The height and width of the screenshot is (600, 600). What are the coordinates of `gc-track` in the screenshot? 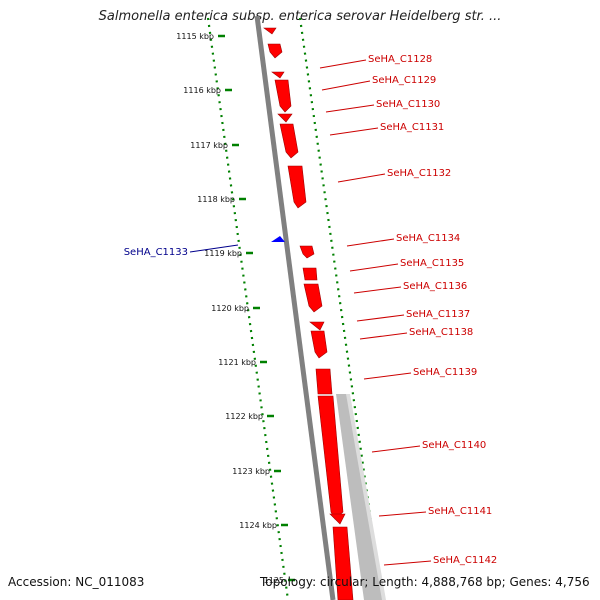 It's located at (361, 497).